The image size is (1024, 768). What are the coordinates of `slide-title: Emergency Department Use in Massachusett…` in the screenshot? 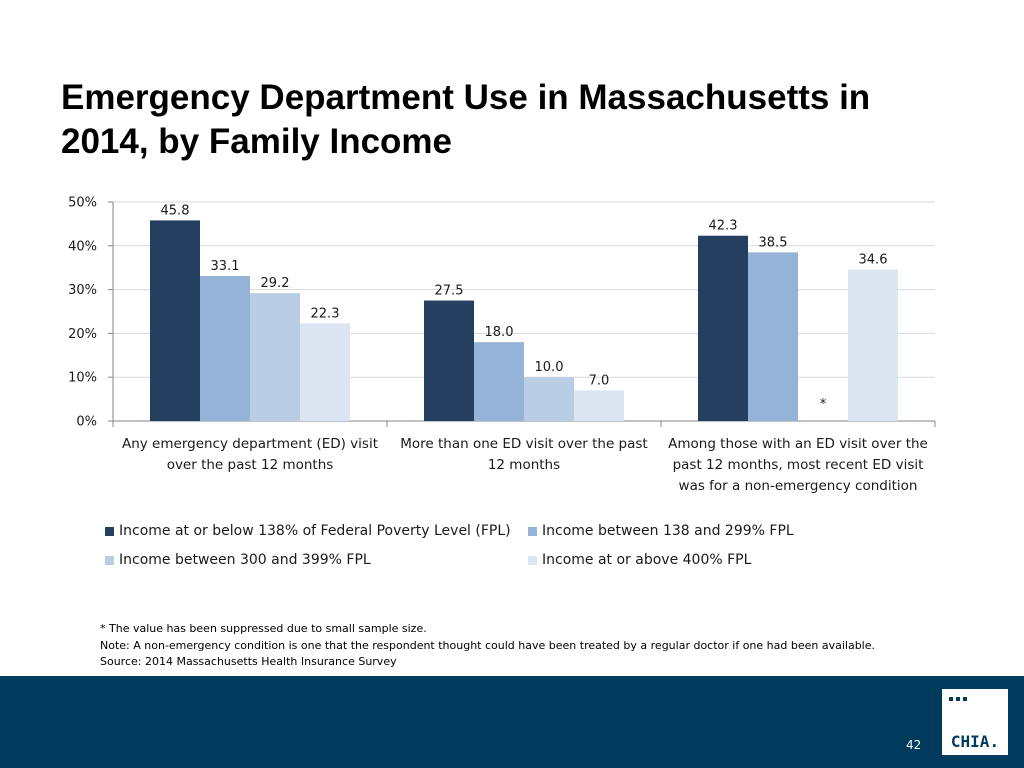 It's located at (466, 119).